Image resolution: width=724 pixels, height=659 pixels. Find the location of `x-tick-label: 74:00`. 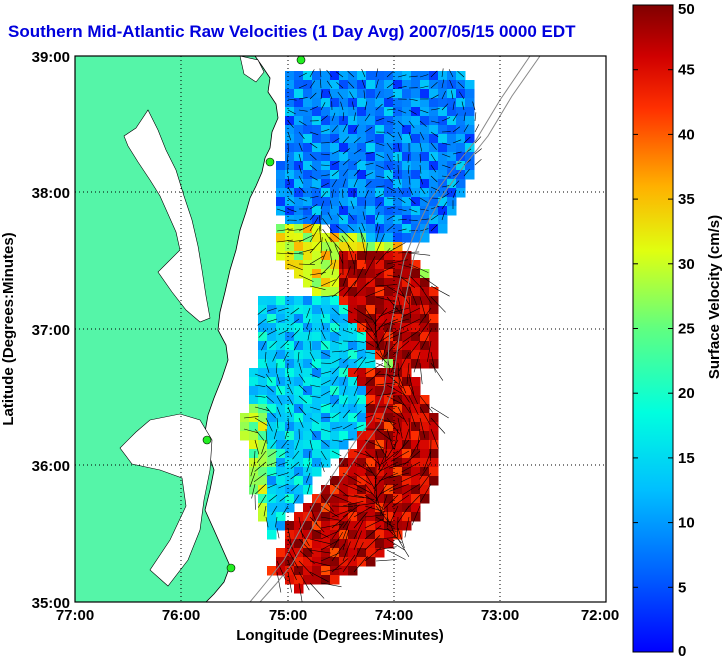

x-tick-label: 74:00 is located at coordinates (394, 615).